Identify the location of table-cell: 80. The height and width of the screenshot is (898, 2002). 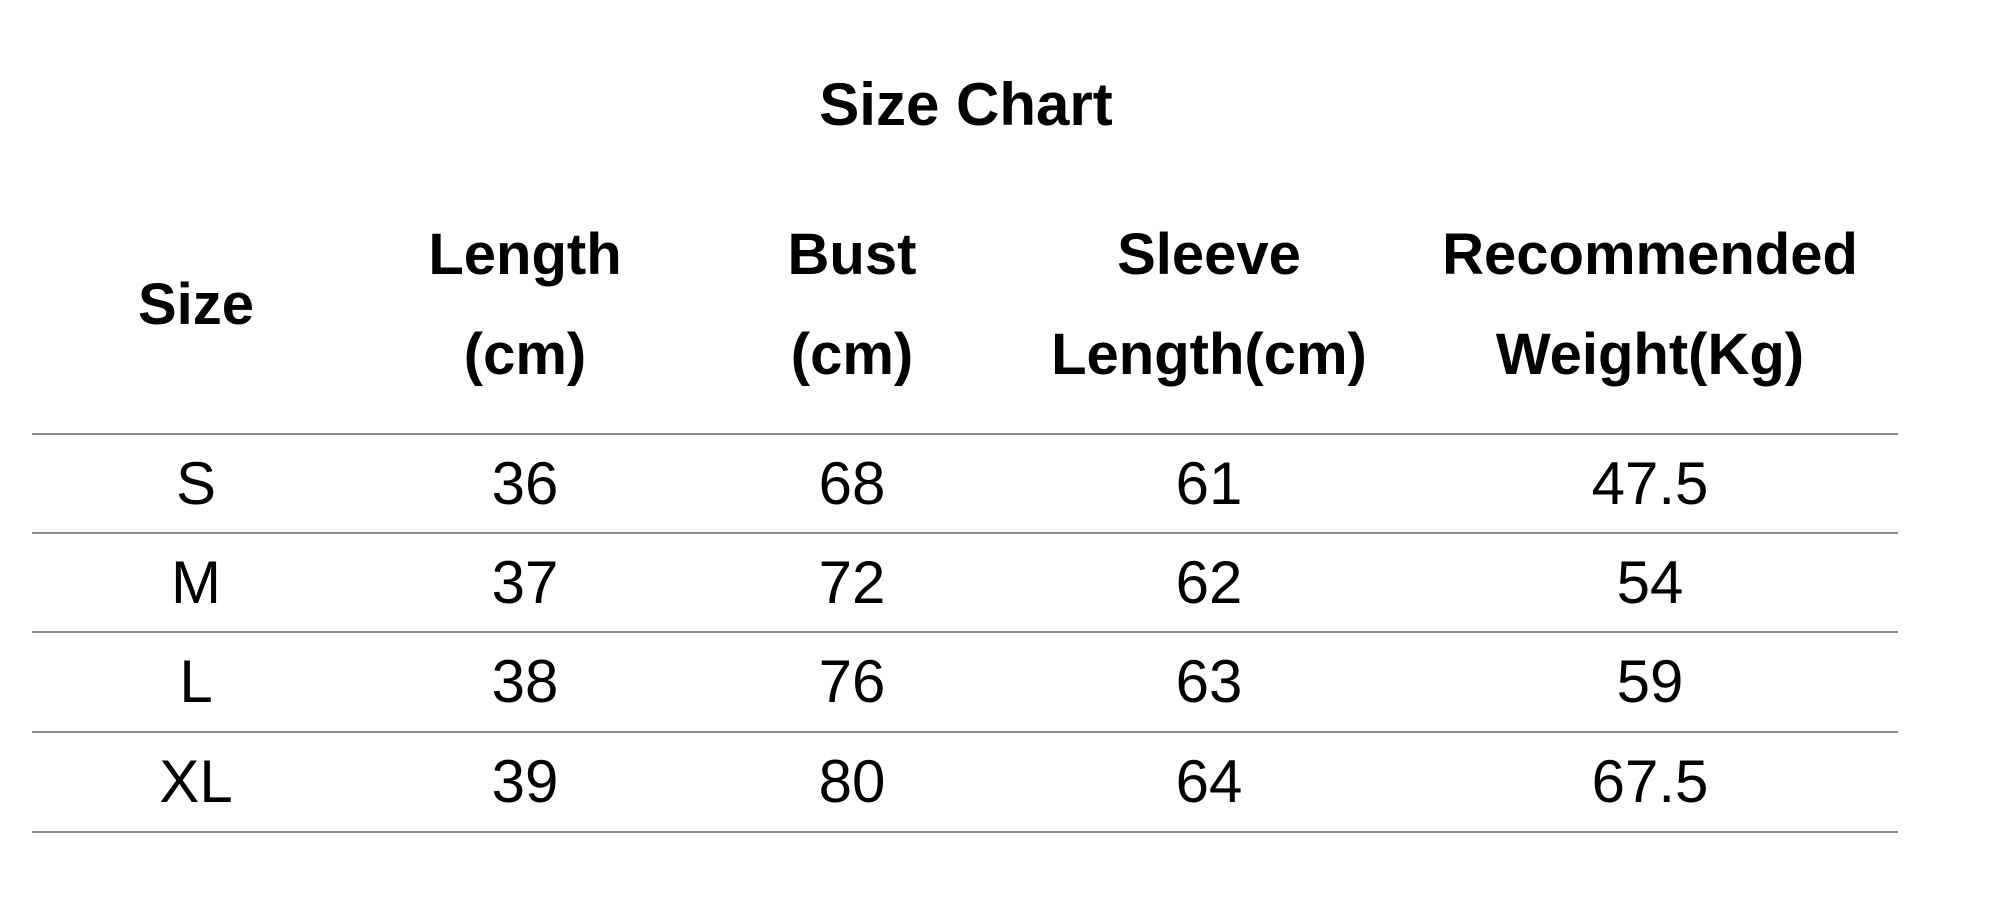
(852, 781).